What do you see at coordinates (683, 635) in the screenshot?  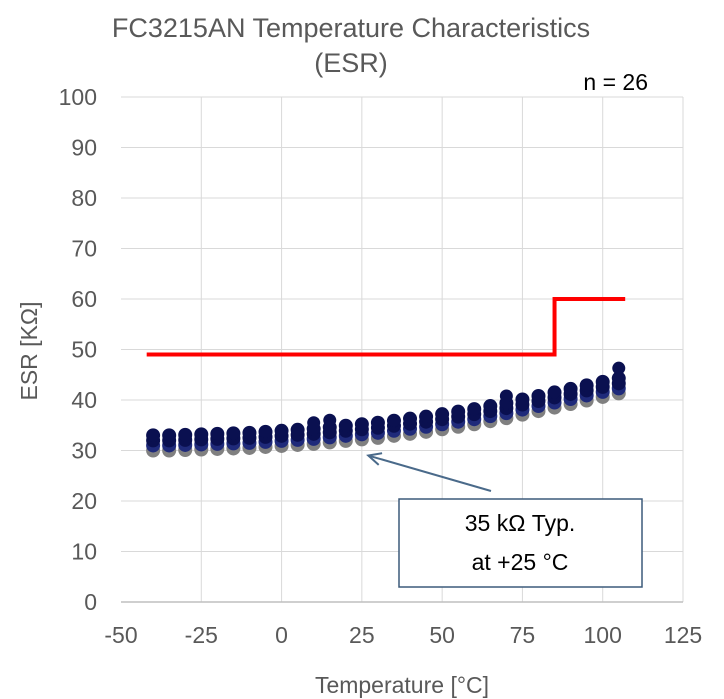 I see `x-tick-label: 125` at bounding box center [683, 635].